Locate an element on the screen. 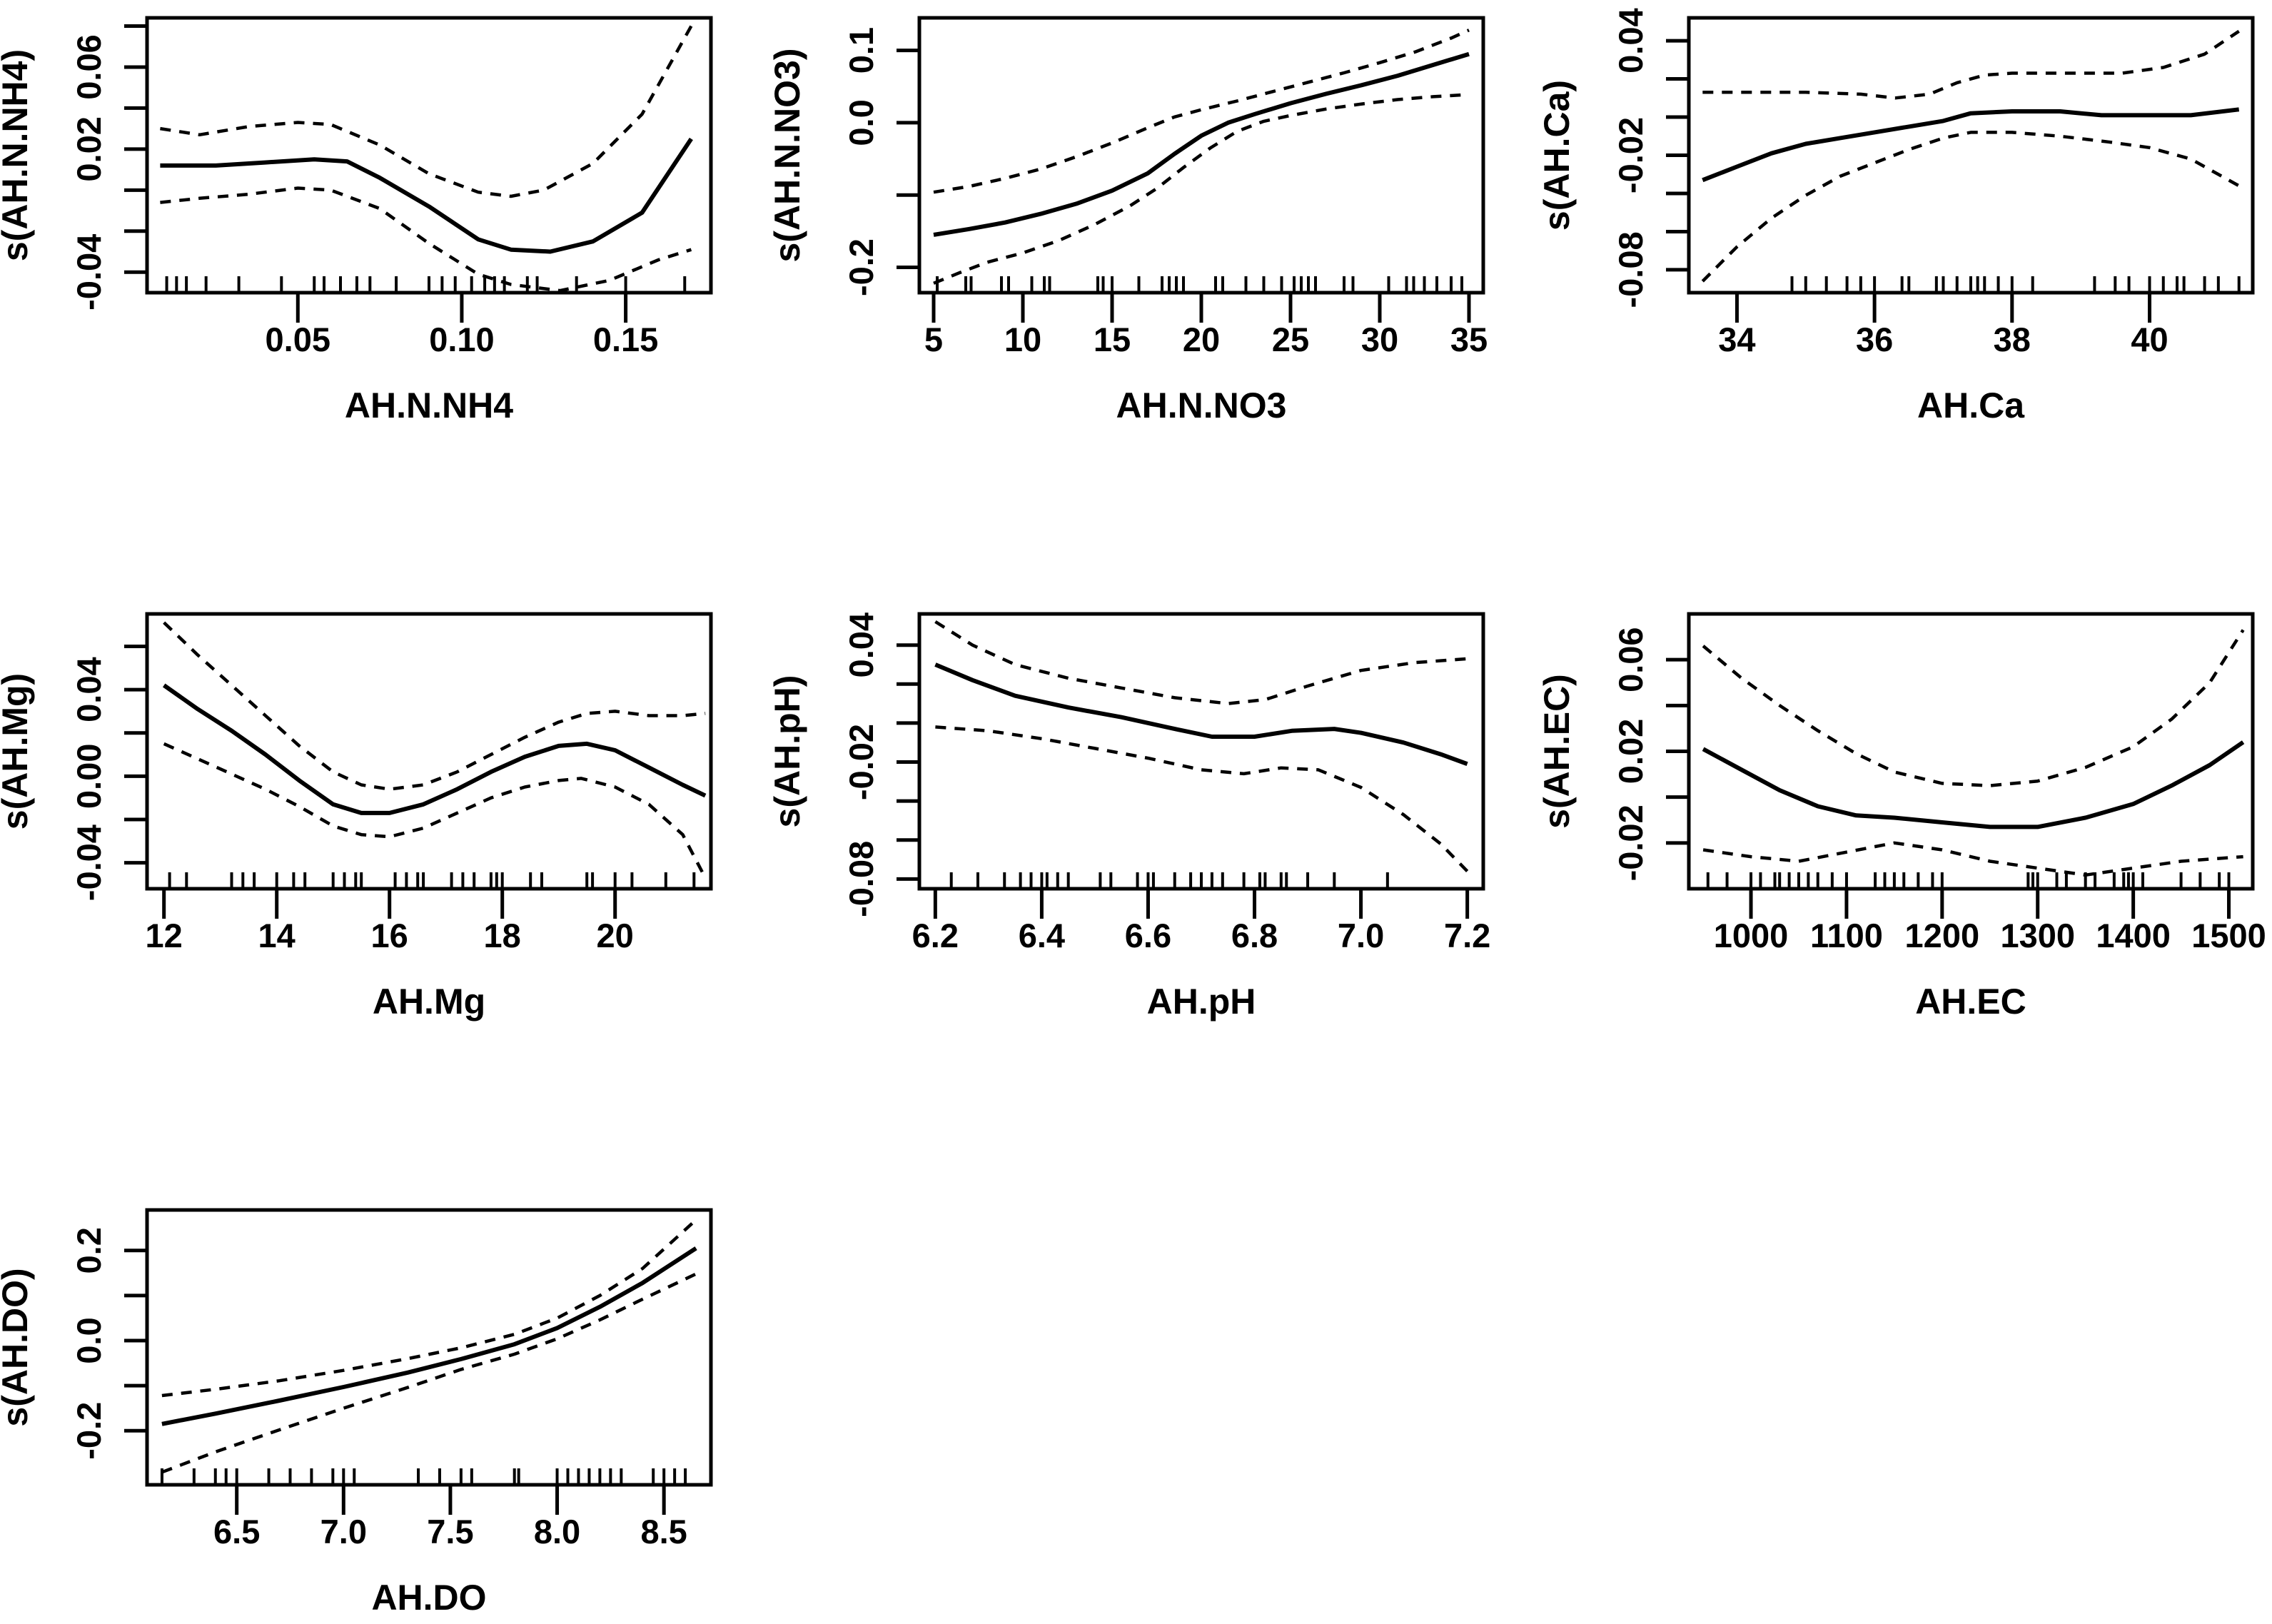 The width and height of the screenshot is (2272, 1624). x-tick-label: 7.2 is located at coordinates (1467, 935).